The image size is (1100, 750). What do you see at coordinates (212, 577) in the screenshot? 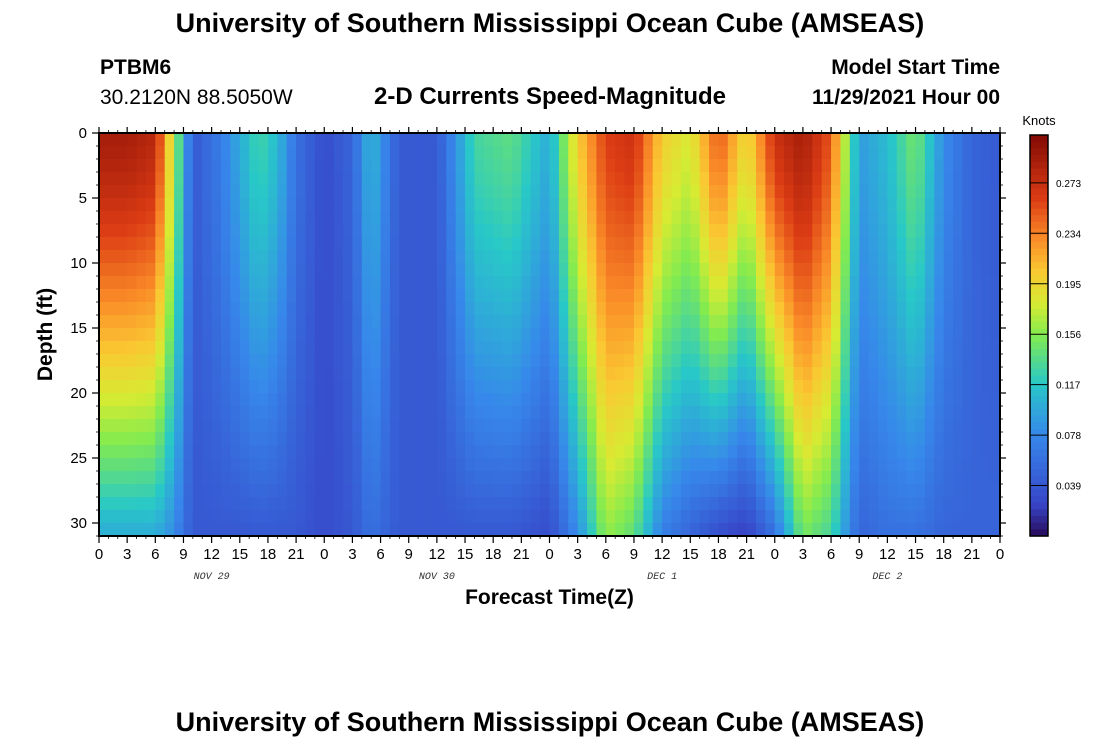
I see `date-label: NOV 29` at bounding box center [212, 577].